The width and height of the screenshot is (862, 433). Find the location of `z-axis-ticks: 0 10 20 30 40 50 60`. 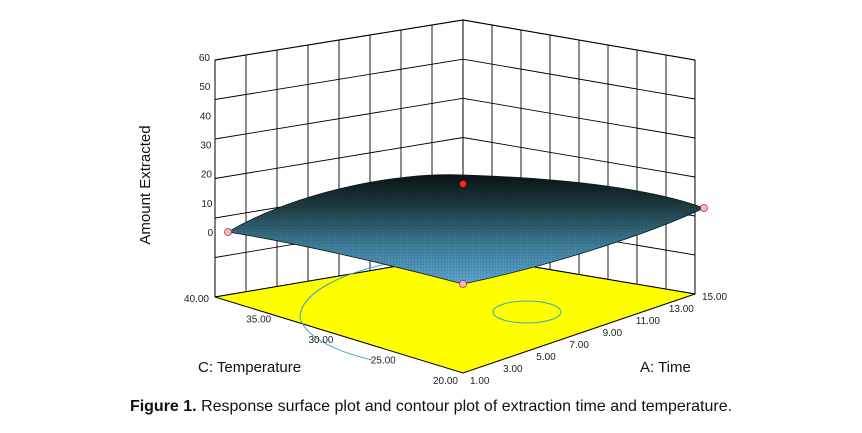

z-axis-ticks: 0 10 20 30 40 50 60 is located at coordinates (206, 146).